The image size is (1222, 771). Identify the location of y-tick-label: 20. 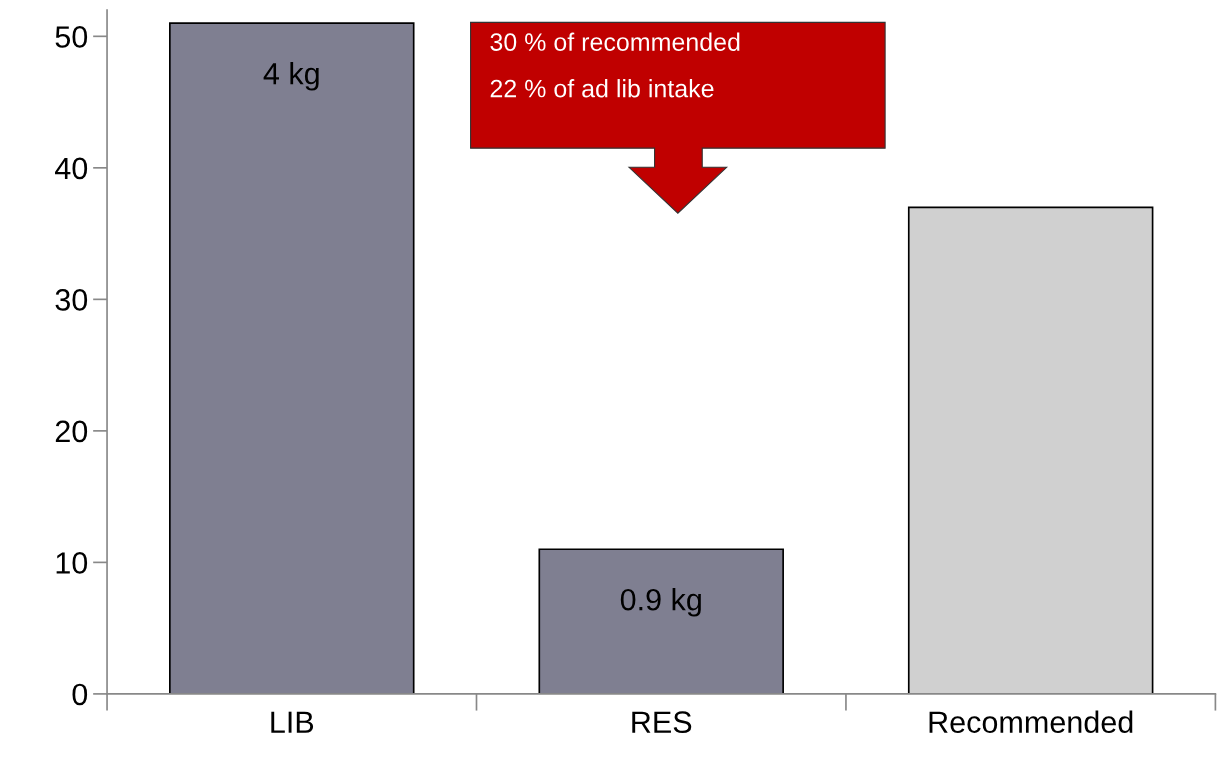
(71, 431).